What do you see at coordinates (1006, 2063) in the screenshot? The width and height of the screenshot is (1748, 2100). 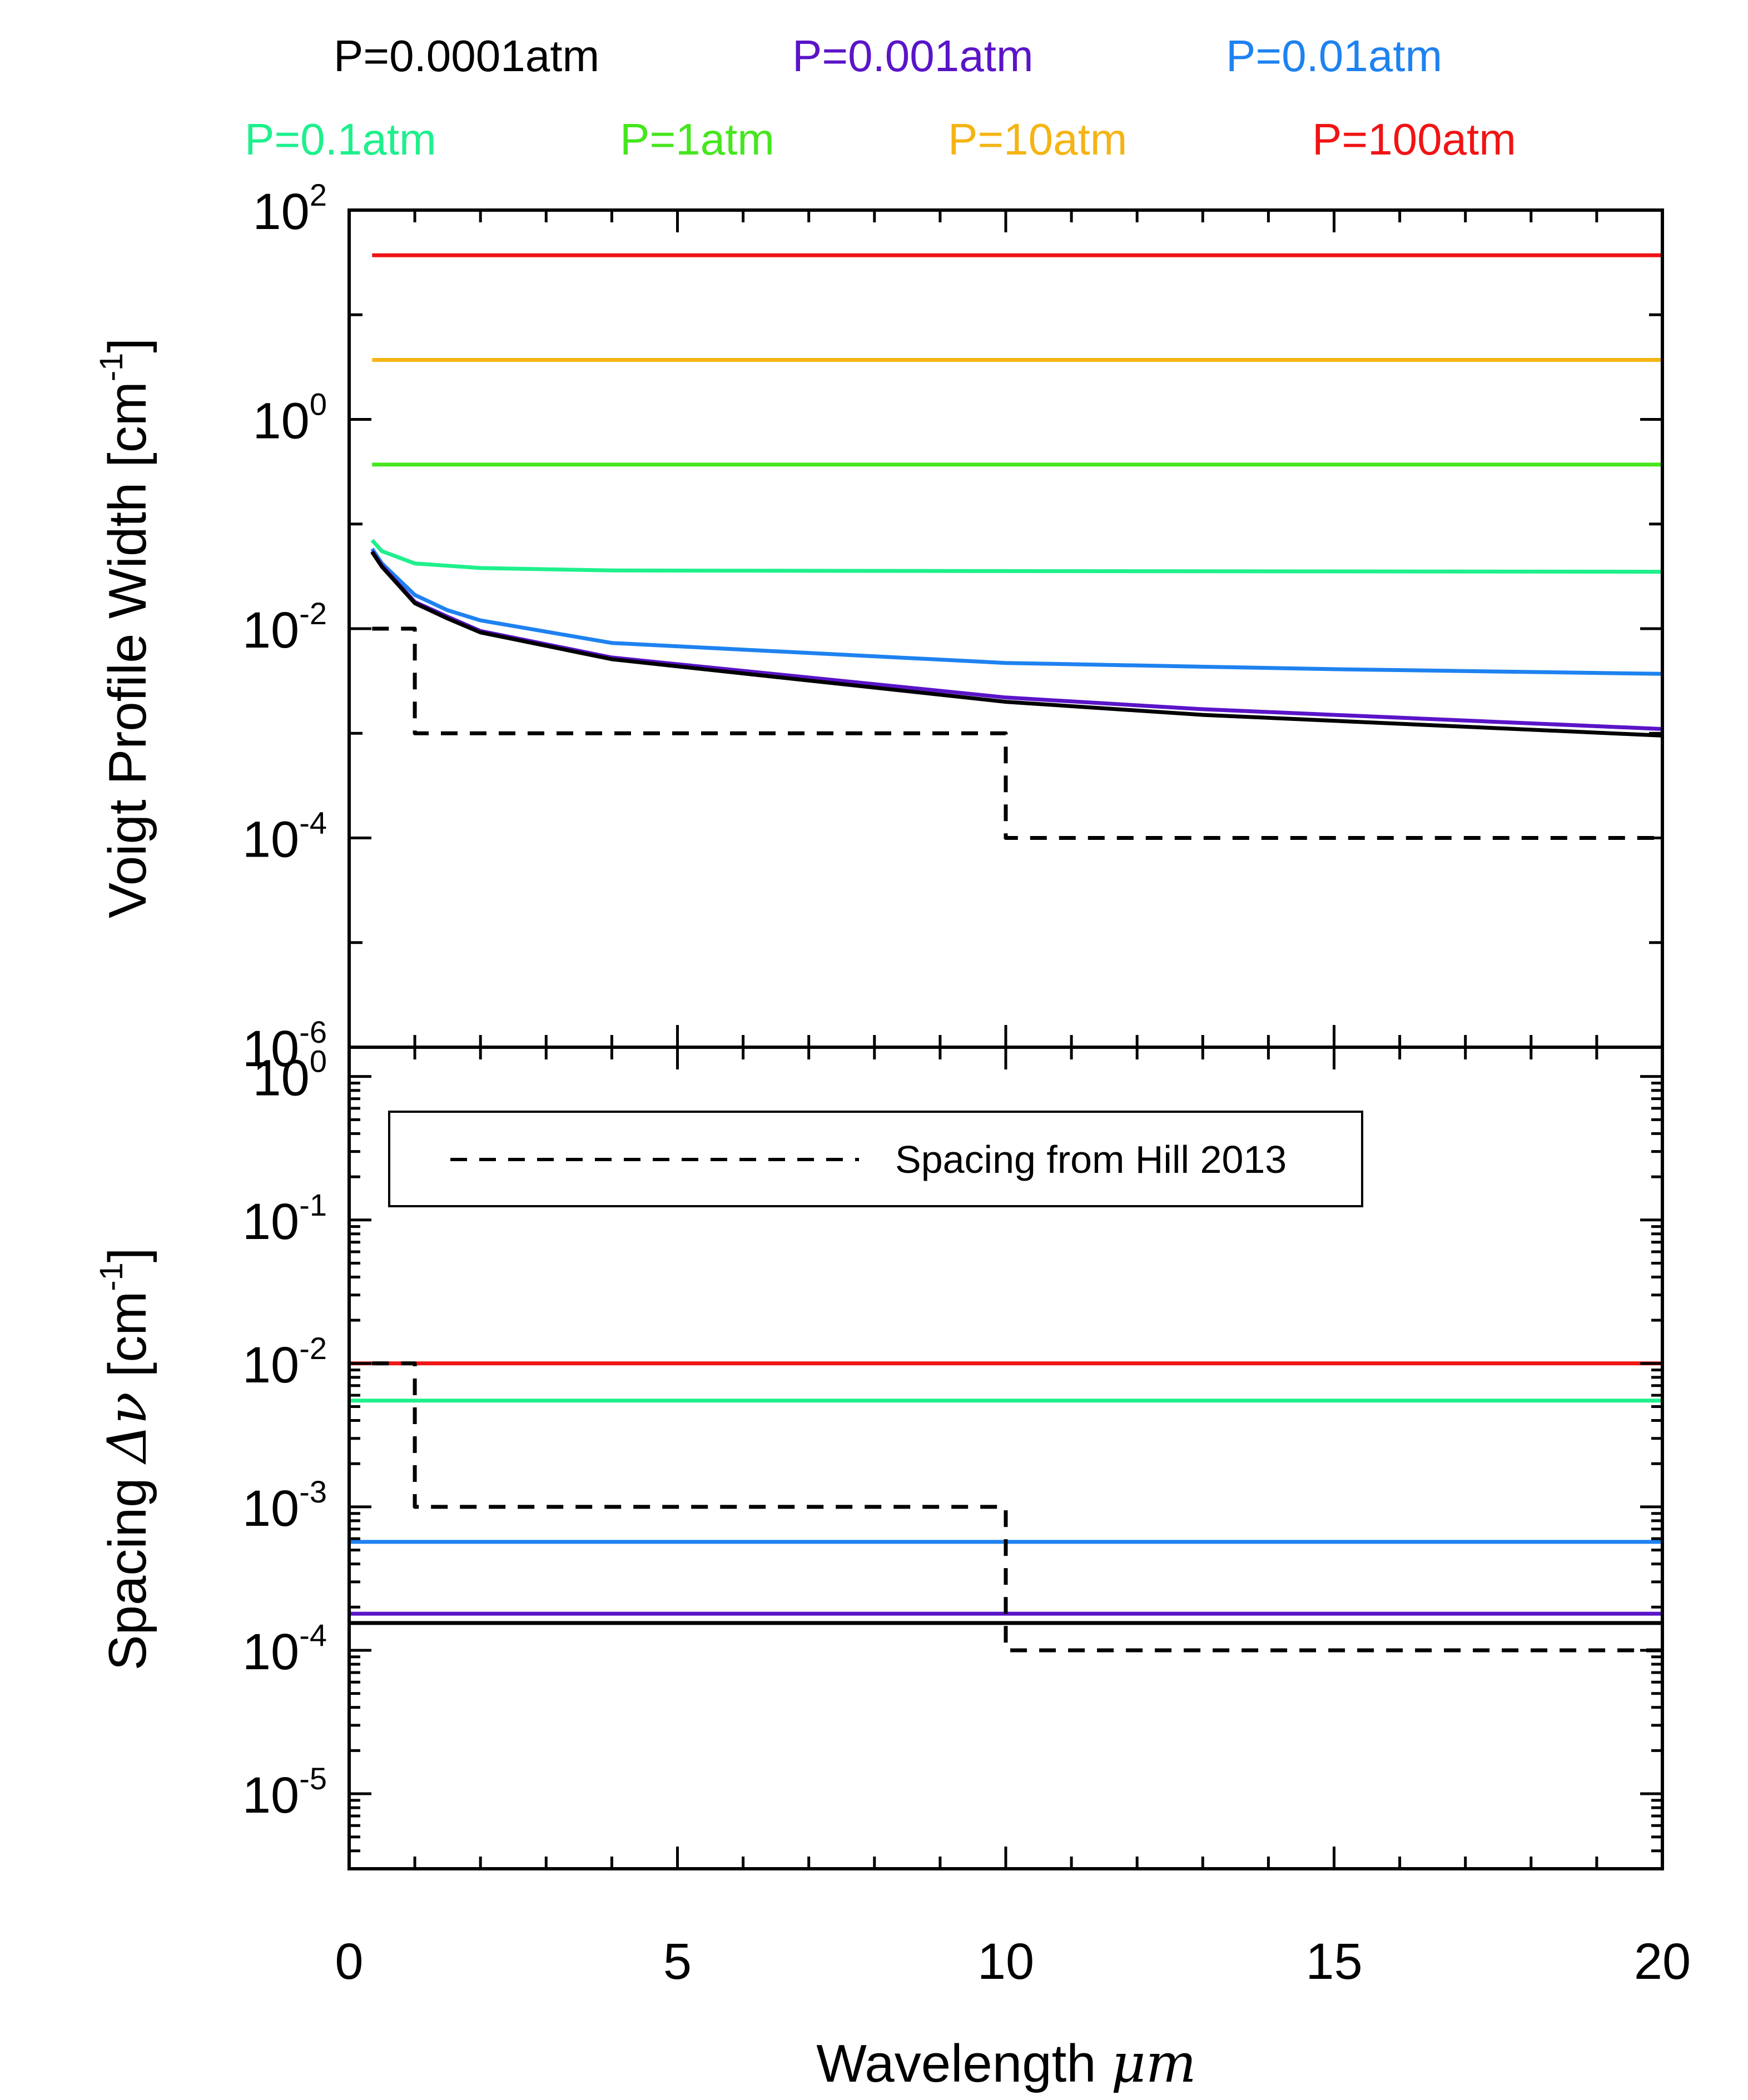 I see `x-axis-title: Wavelength μm` at bounding box center [1006, 2063].